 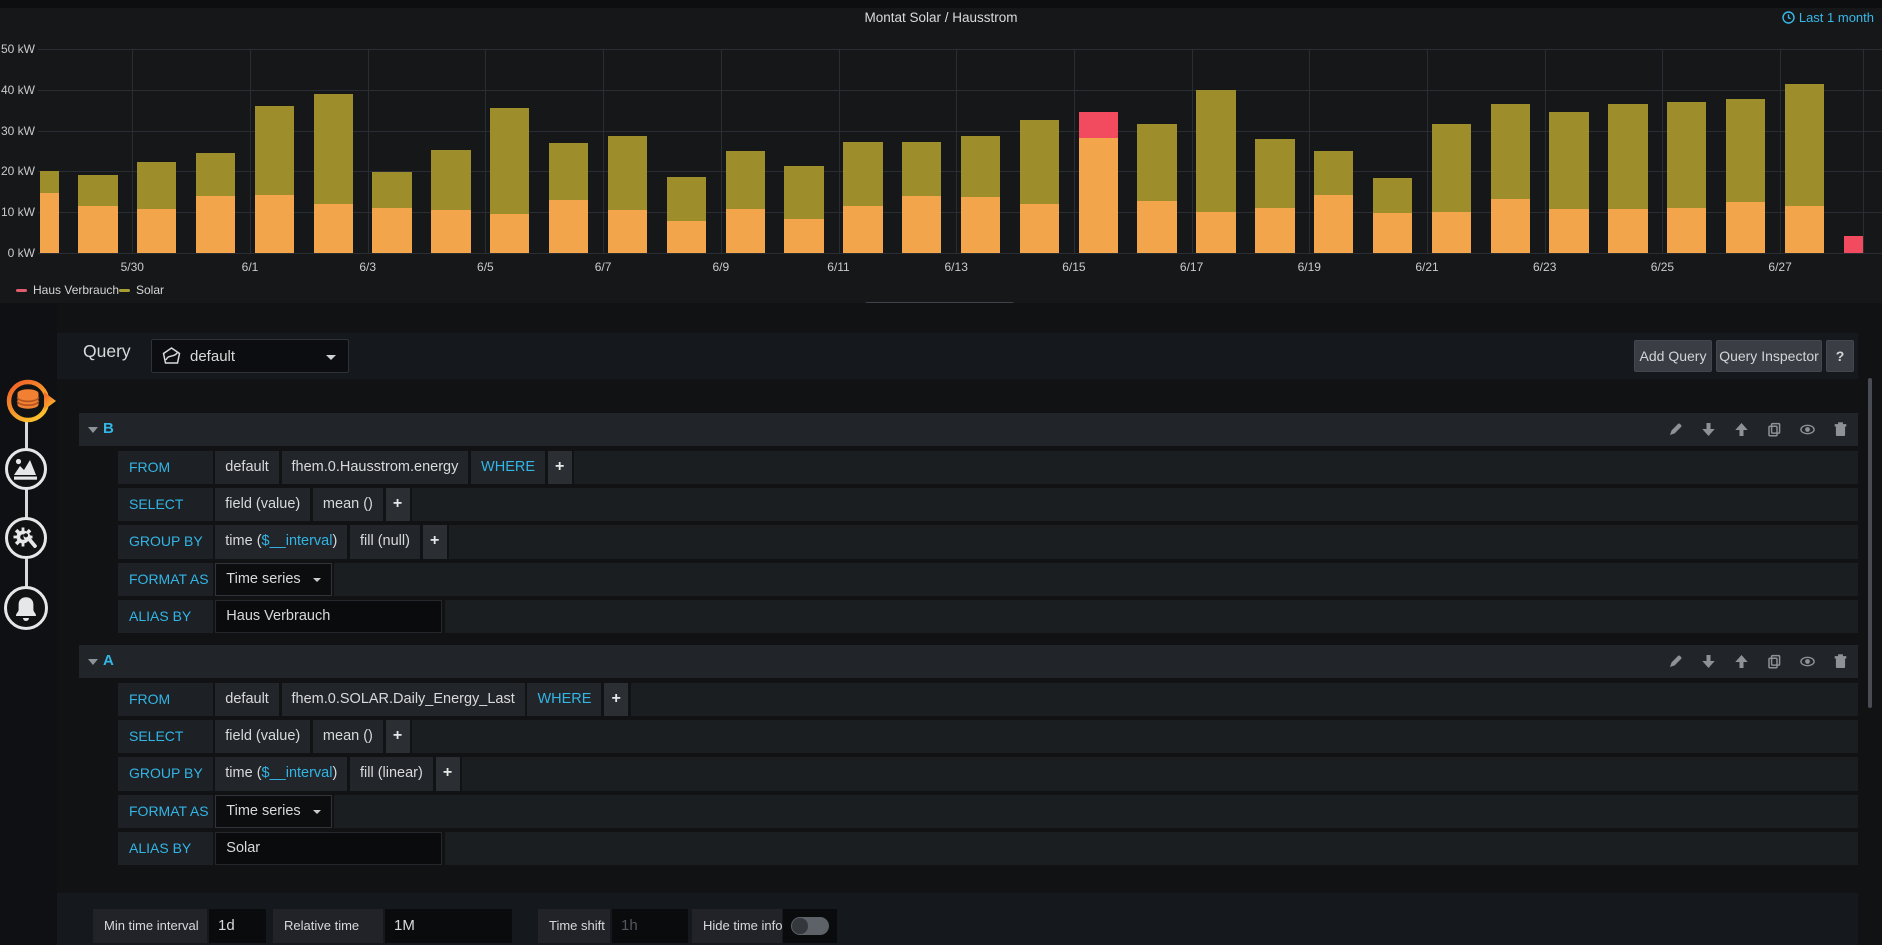 I want to click on bar-solar-6/12, so click(x=922, y=169).